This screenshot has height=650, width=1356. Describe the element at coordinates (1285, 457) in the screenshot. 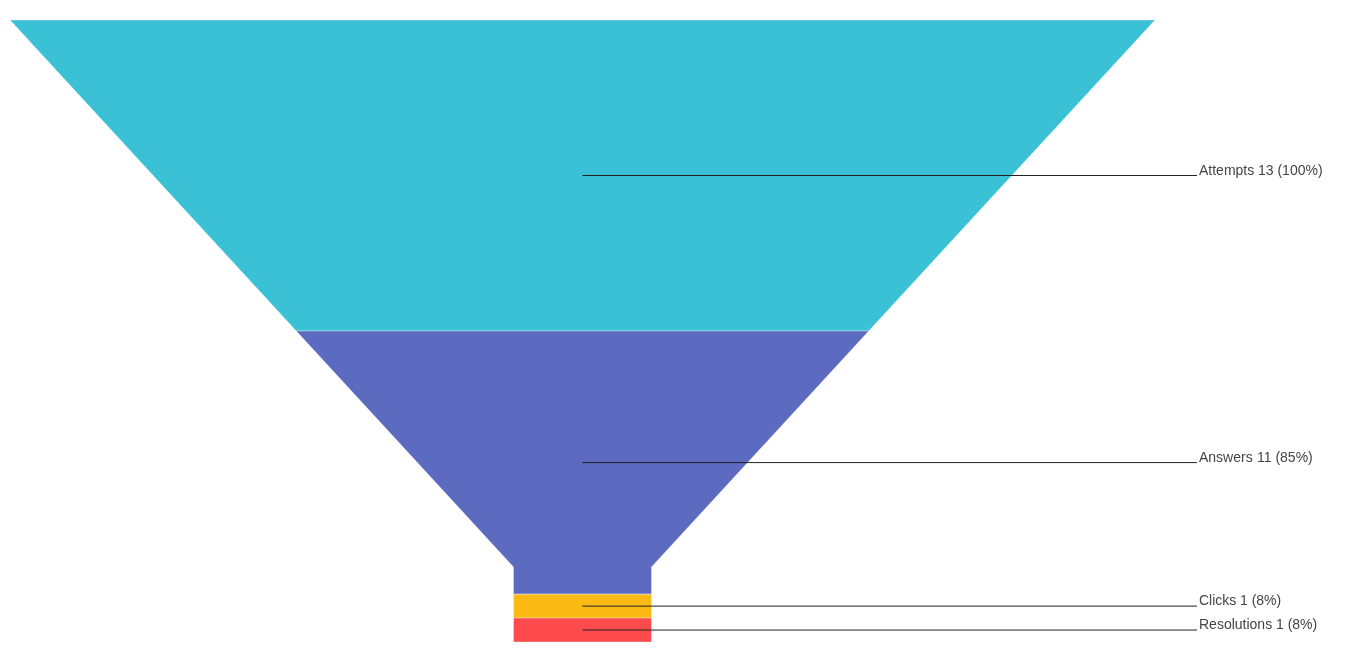

I see `data-label: 11 (85%)` at that location.